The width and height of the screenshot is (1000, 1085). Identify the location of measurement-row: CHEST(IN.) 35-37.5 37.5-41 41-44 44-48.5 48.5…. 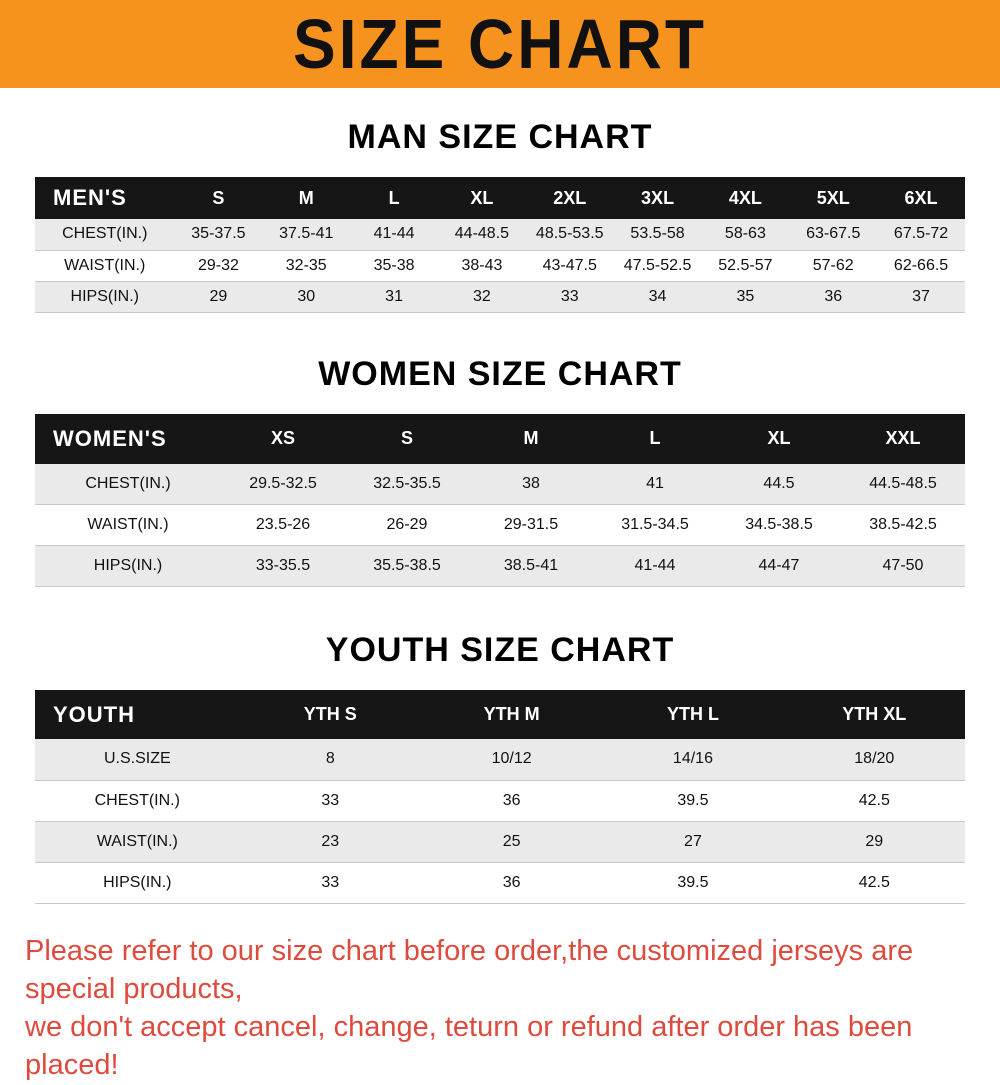
(500, 234).